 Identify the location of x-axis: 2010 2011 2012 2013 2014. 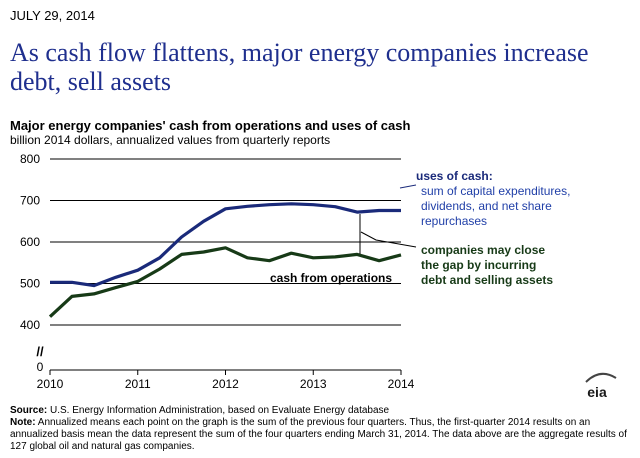
(226, 380).